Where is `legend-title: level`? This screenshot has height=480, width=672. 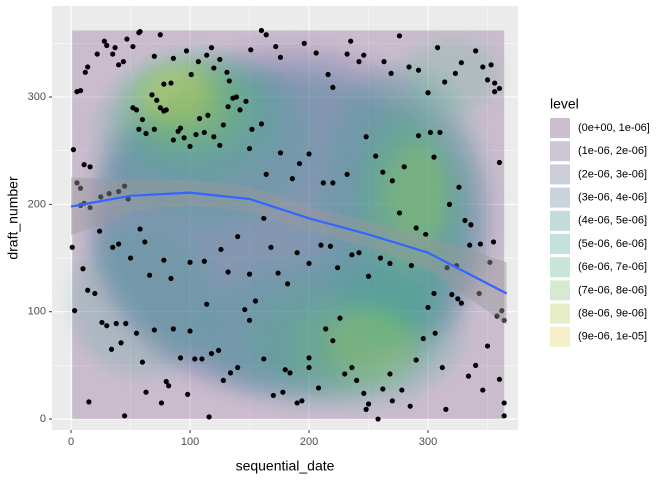 legend-title: level is located at coordinates (564, 104).